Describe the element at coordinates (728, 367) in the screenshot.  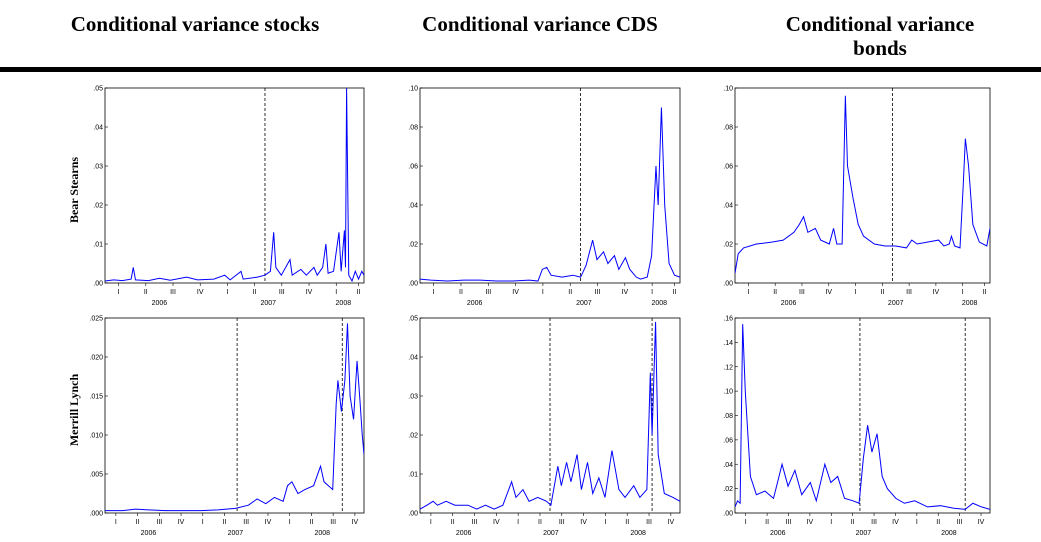
I see `y-tick-label: .12` at that location.